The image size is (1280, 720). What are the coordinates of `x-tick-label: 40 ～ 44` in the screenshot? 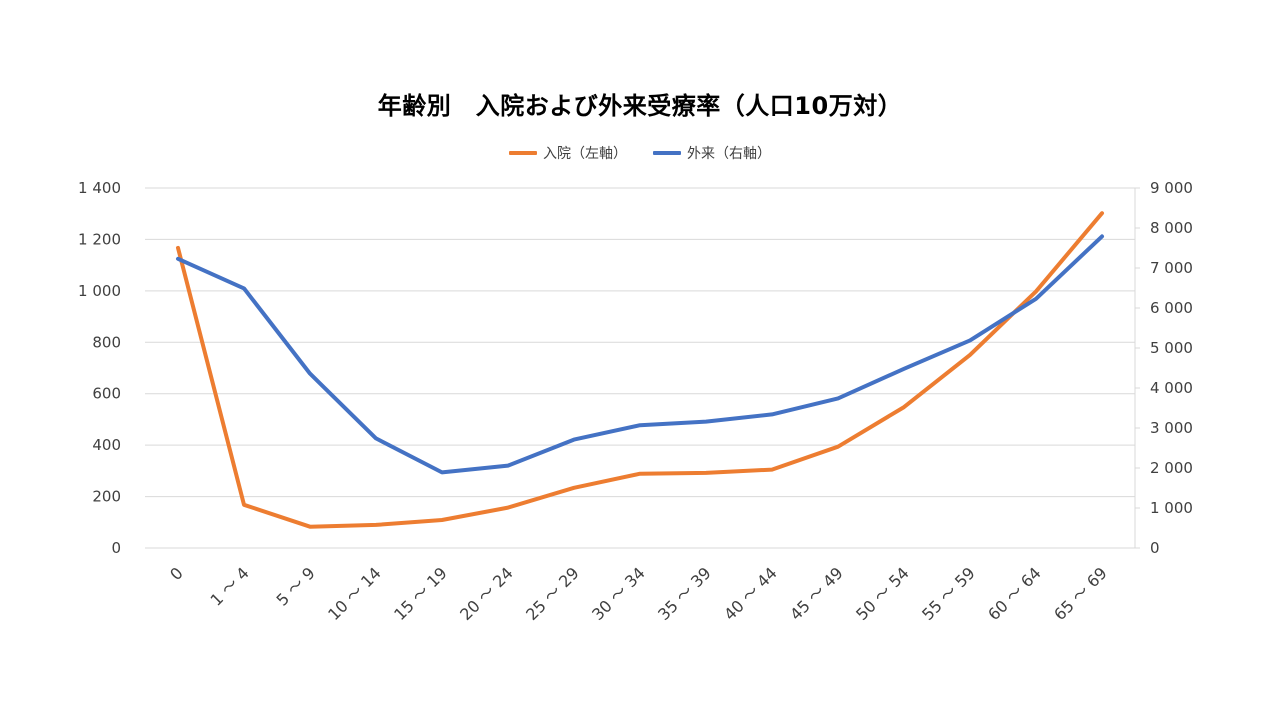 It's located at (750, 593).